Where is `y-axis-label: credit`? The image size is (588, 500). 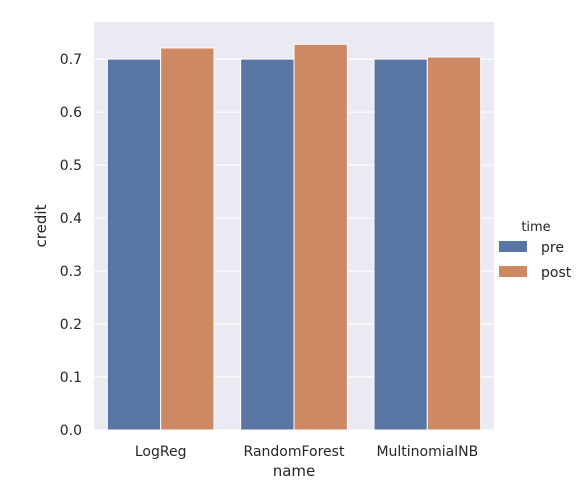 y-axis-label: credit is located at coordinates (41, 225).